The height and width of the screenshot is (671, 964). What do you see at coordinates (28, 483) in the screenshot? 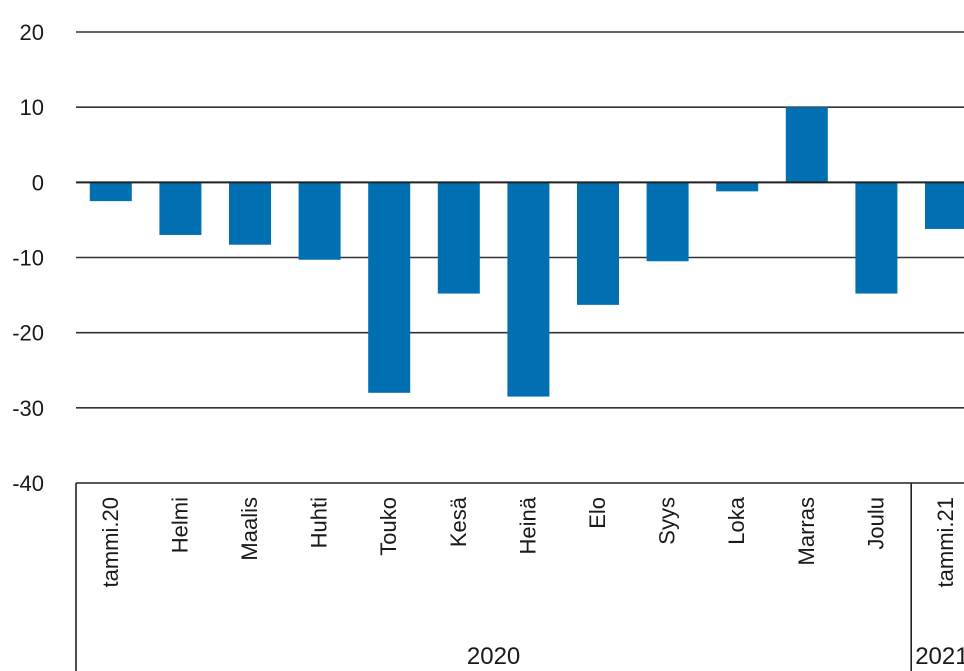
I see `y-tick-label: -40` at bounding box center [28, 483].